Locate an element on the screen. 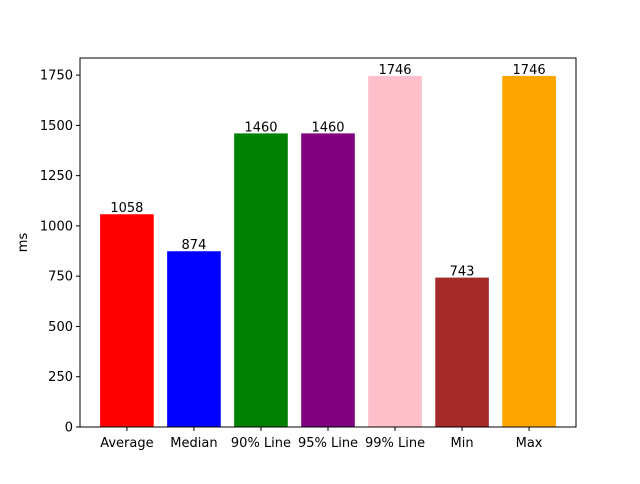 This screenshot has height=484, width=640. y-tick-label: 250 is located at coordinates (60, 377).